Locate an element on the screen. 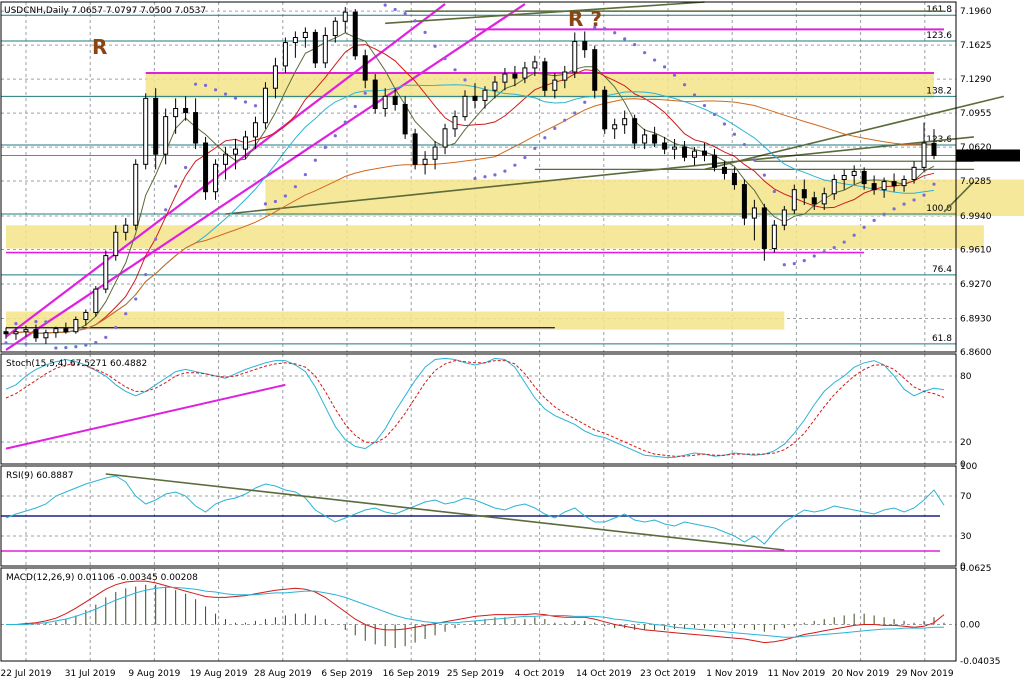  y-tick-label: 0 is located at coordinates (963, 567).